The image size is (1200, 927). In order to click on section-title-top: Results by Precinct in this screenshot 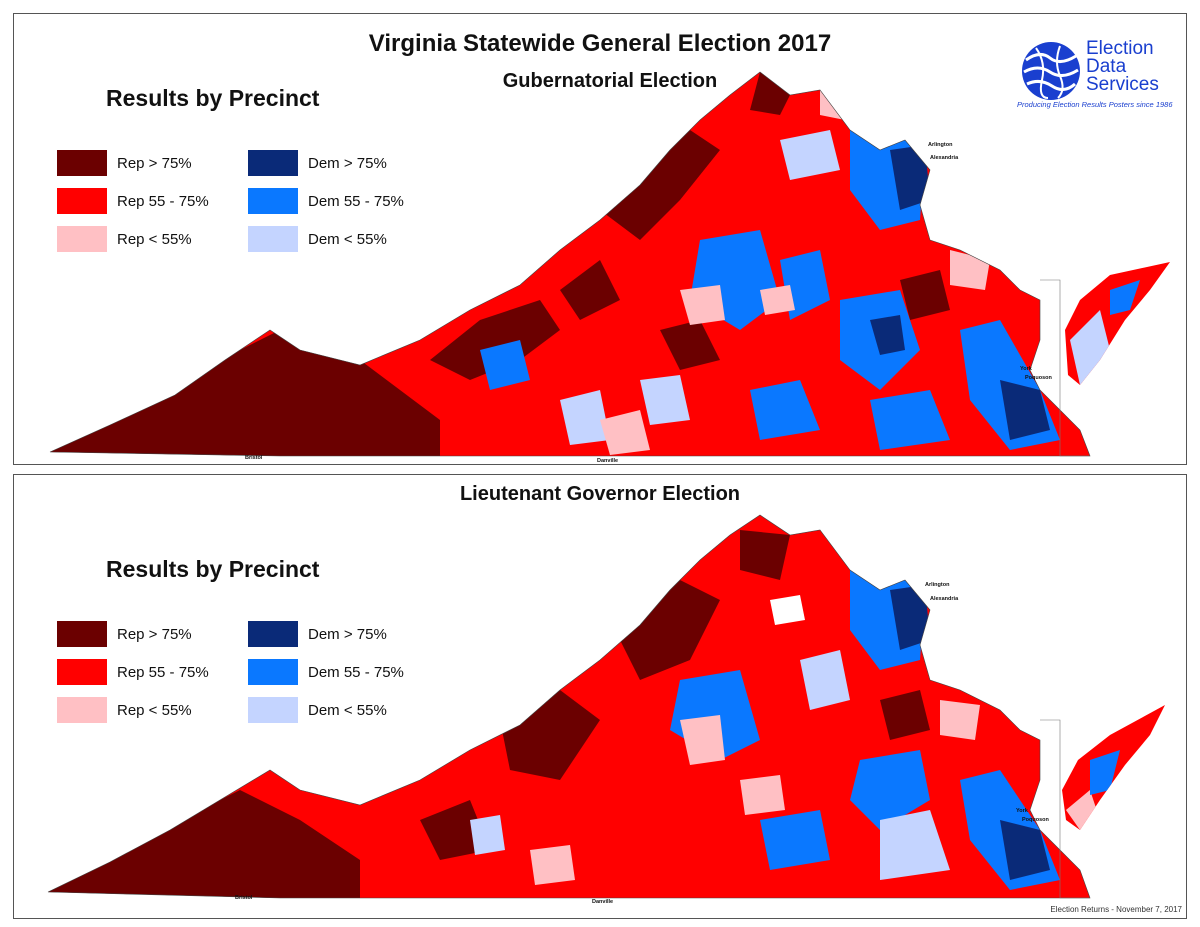, I will do `click(213, 98)`.